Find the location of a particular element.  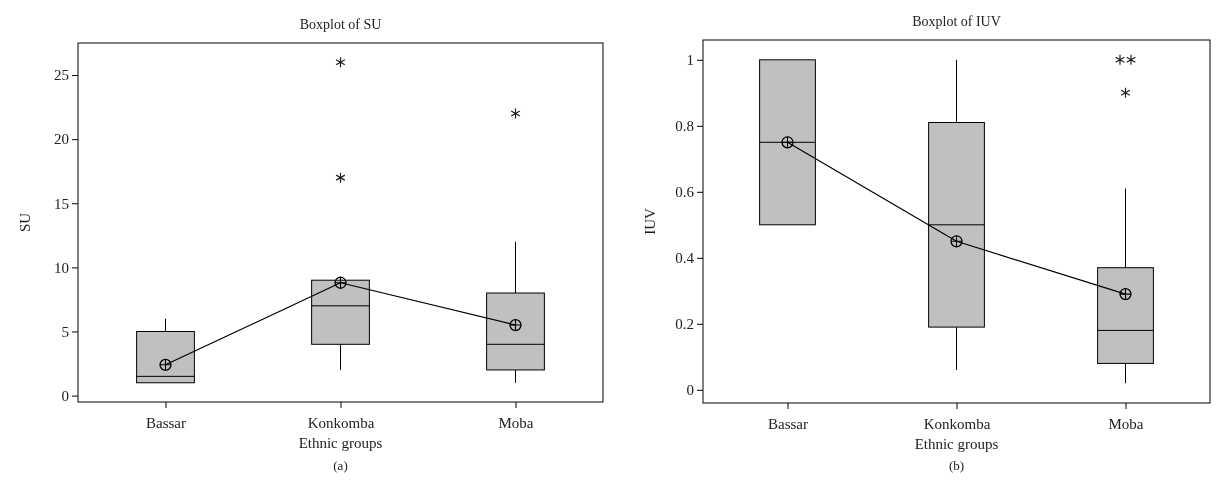

chart-title: Boxplot of SU is located at coordinates (340, 24).